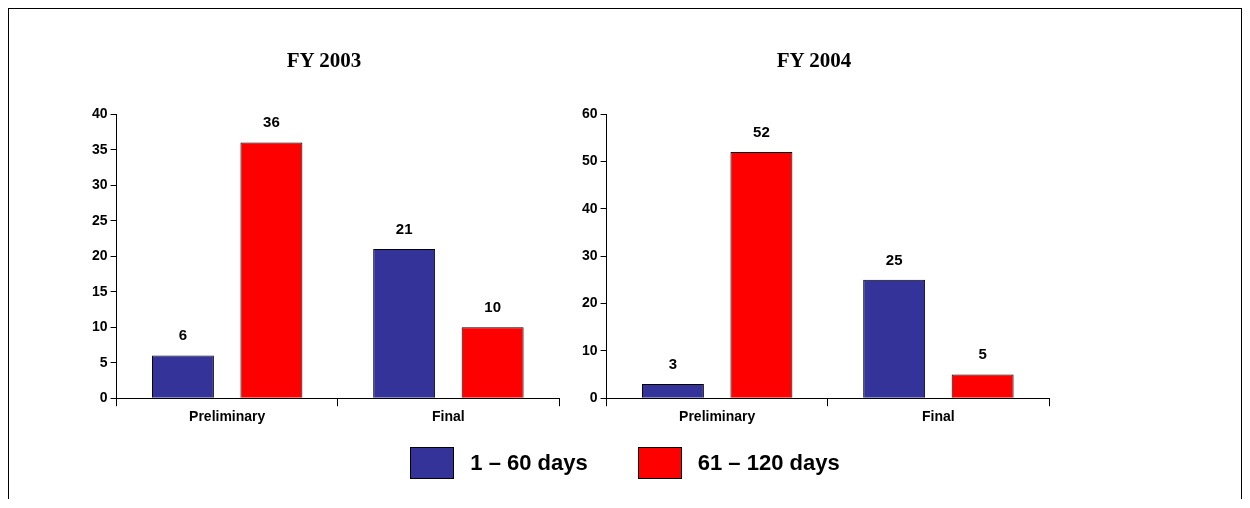  What do you see at coordinates (271, 122) in the screenshot?
I see `data-label: 36` at bounding box center [271, 122].